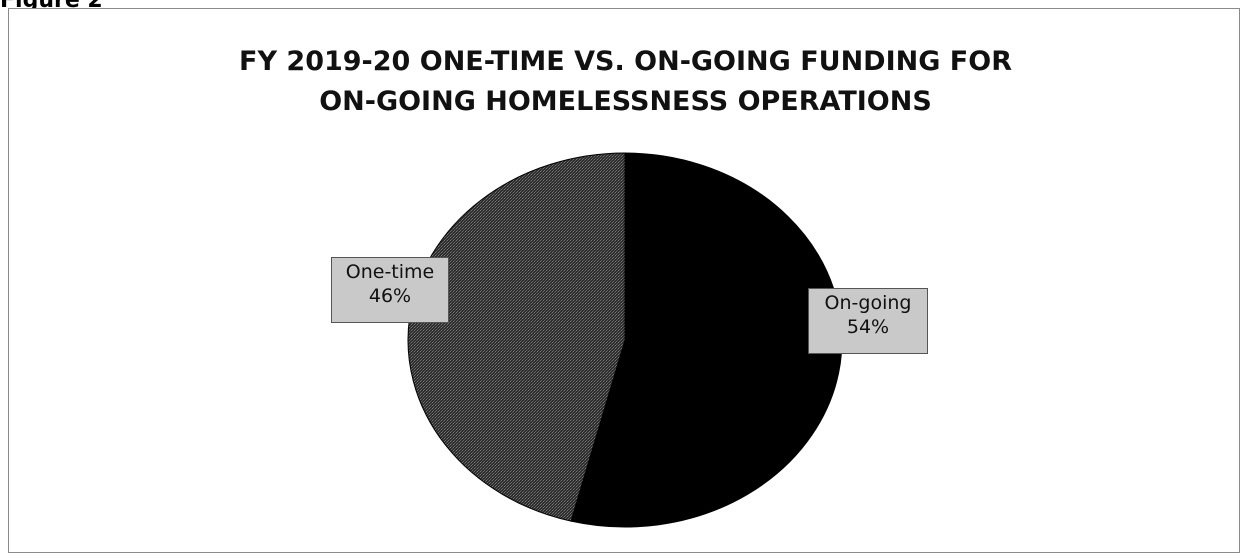 This screenshot has width=1251, height=560. I want to click on pie-slice-on-going, so click(706, 340).